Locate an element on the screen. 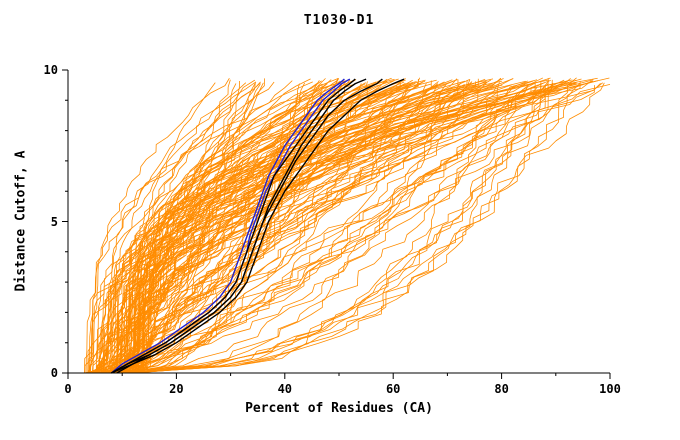  y-tick-label: 10 is located at coordinates (50, 70).